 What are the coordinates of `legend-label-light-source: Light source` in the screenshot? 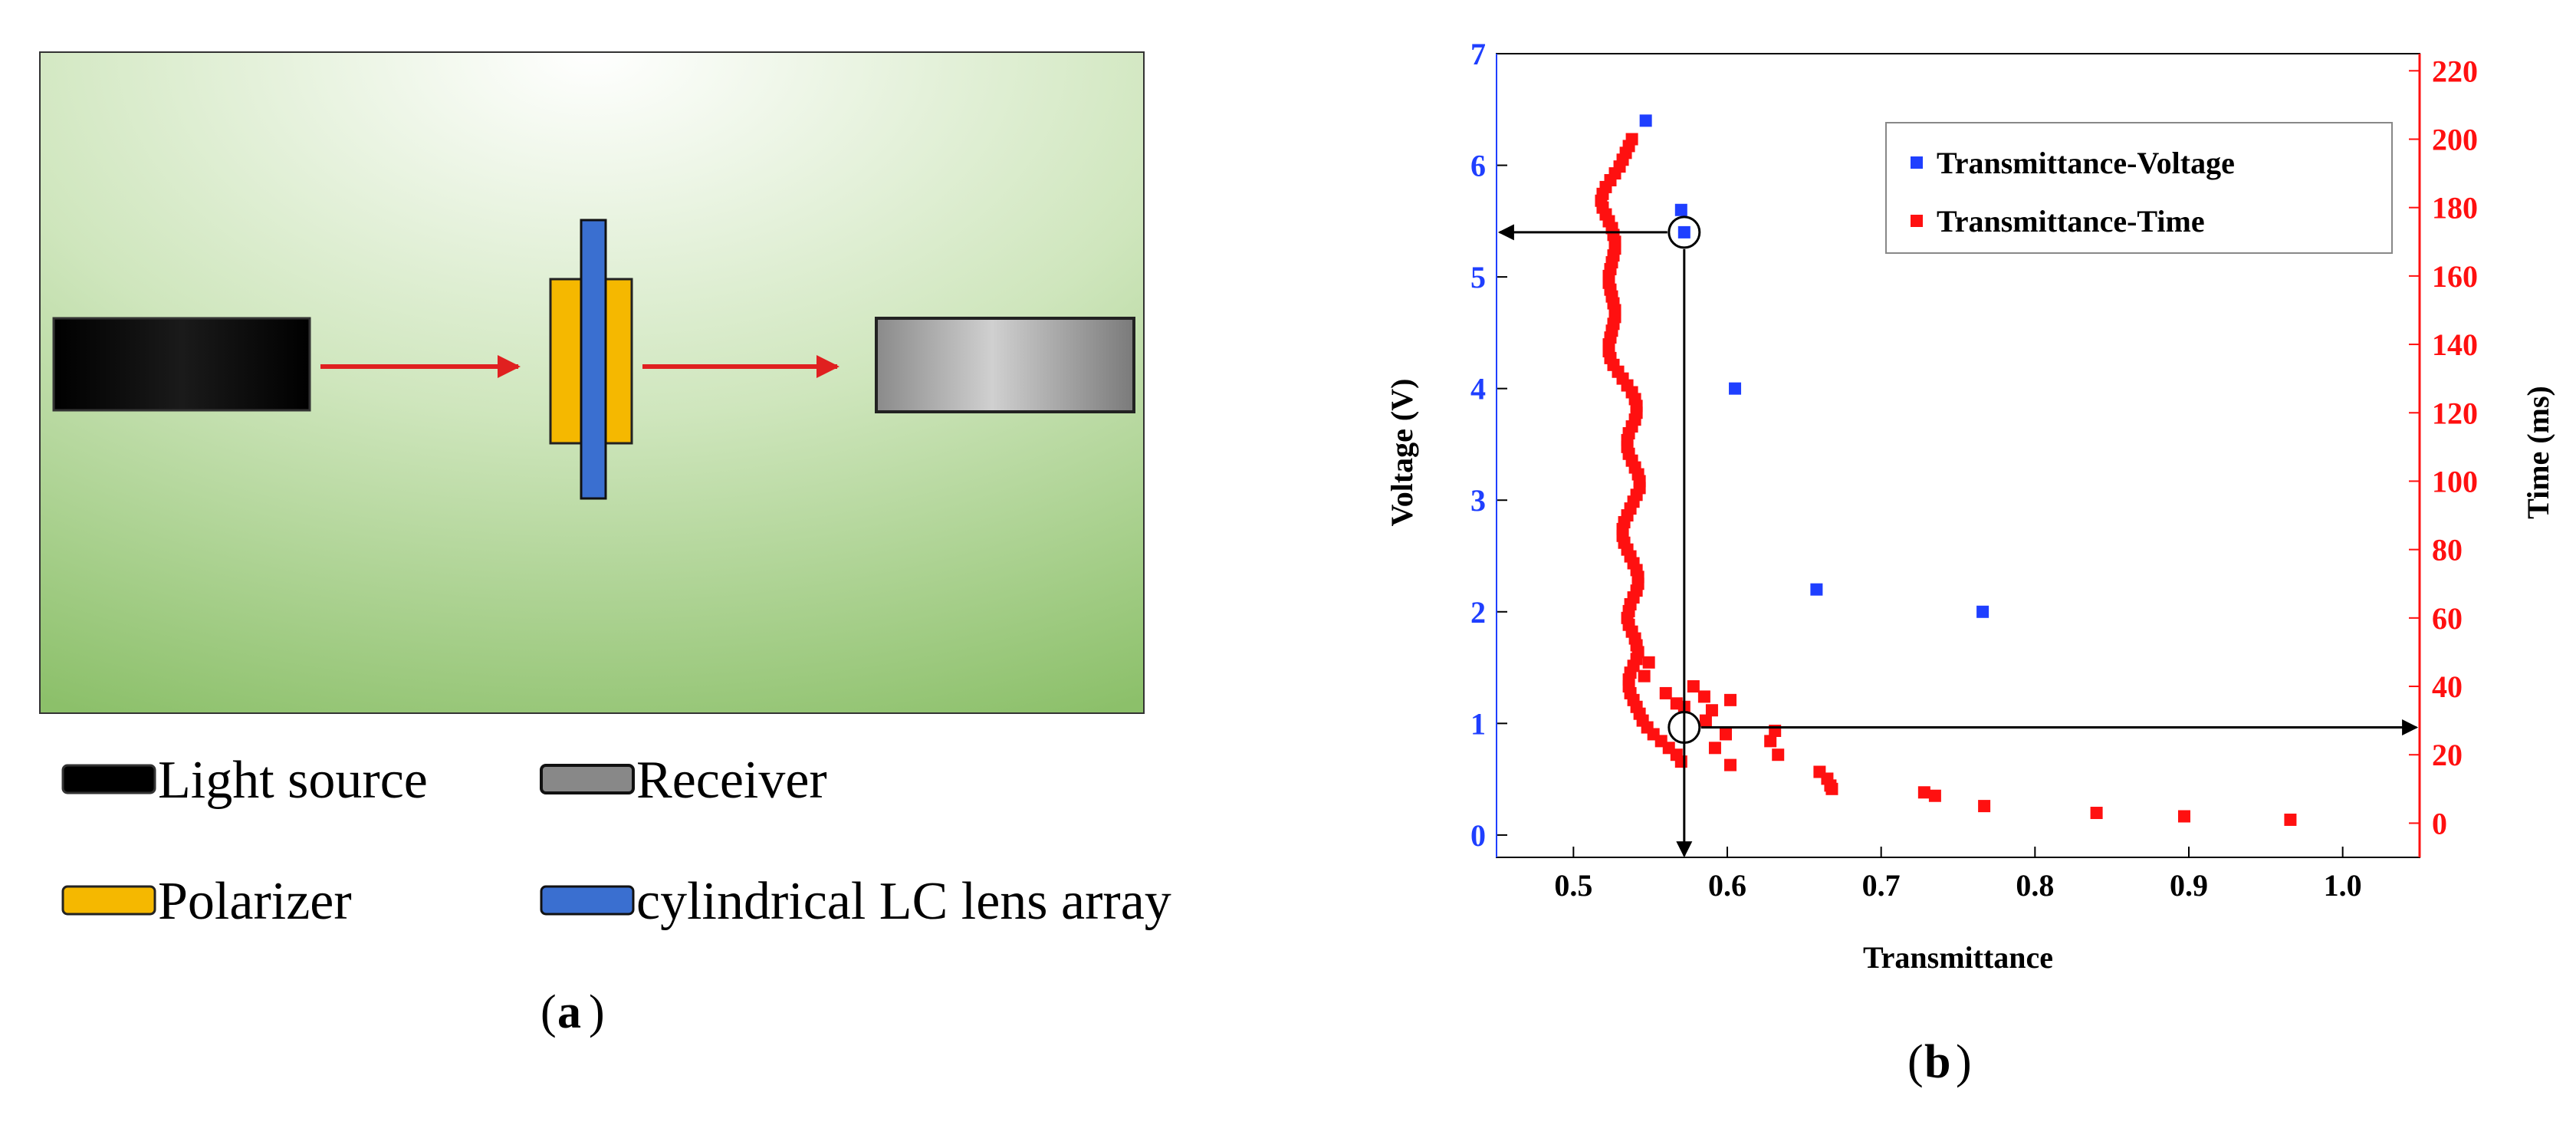 It's located at (293, 780).